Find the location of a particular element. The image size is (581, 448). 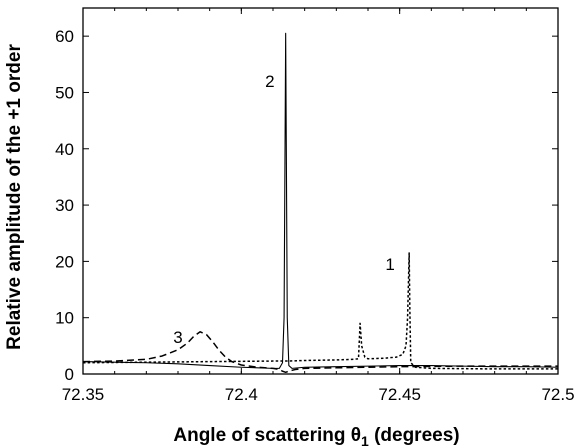

series-2-label: 2 is located at coordinates (269, 81).